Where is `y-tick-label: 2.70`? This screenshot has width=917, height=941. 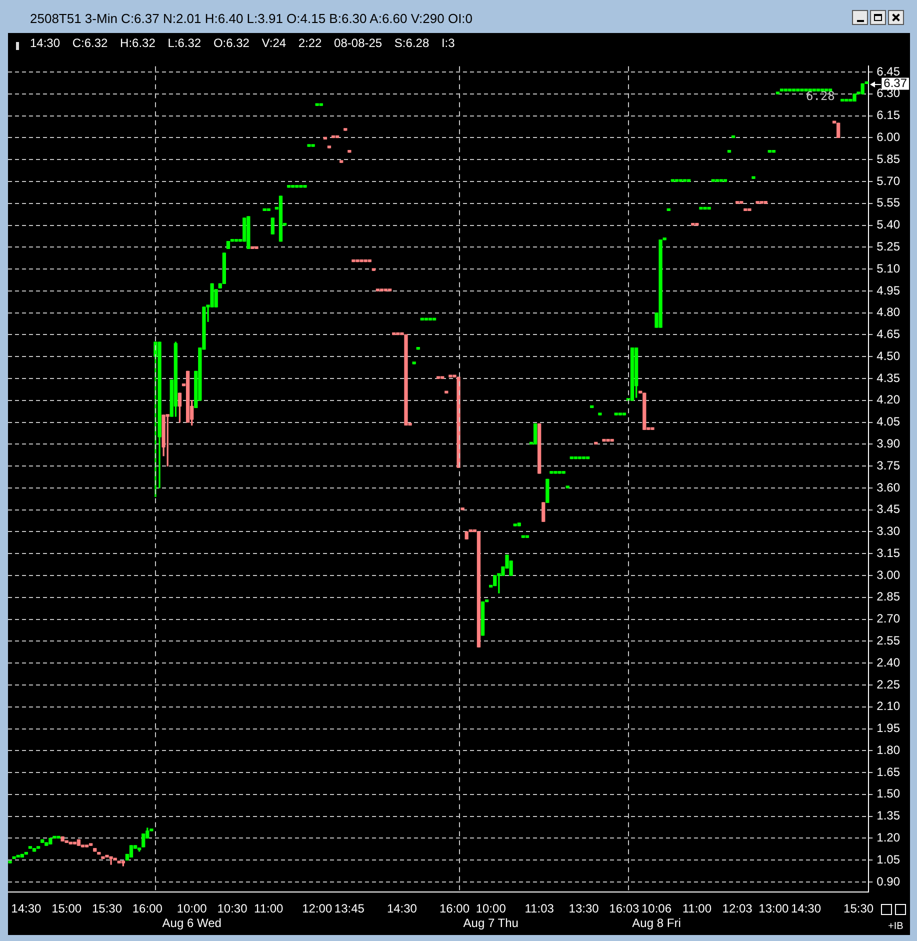
y-tick-label: 2.70 is located at coordinates (888, 619).